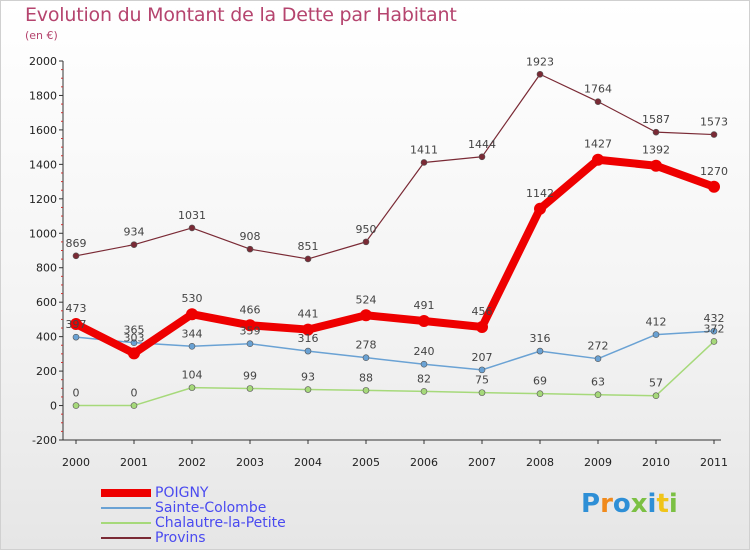  I want to click on brand-letter: r, so click(606, 504).